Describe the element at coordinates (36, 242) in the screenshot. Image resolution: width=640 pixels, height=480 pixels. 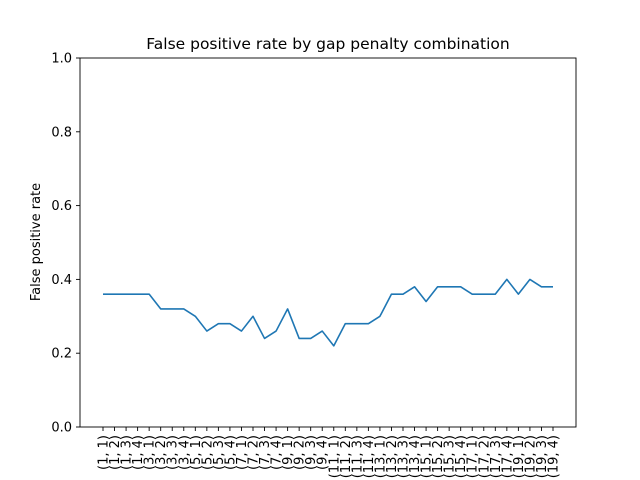
I see `y-axis-label: False positive rate` at that location.